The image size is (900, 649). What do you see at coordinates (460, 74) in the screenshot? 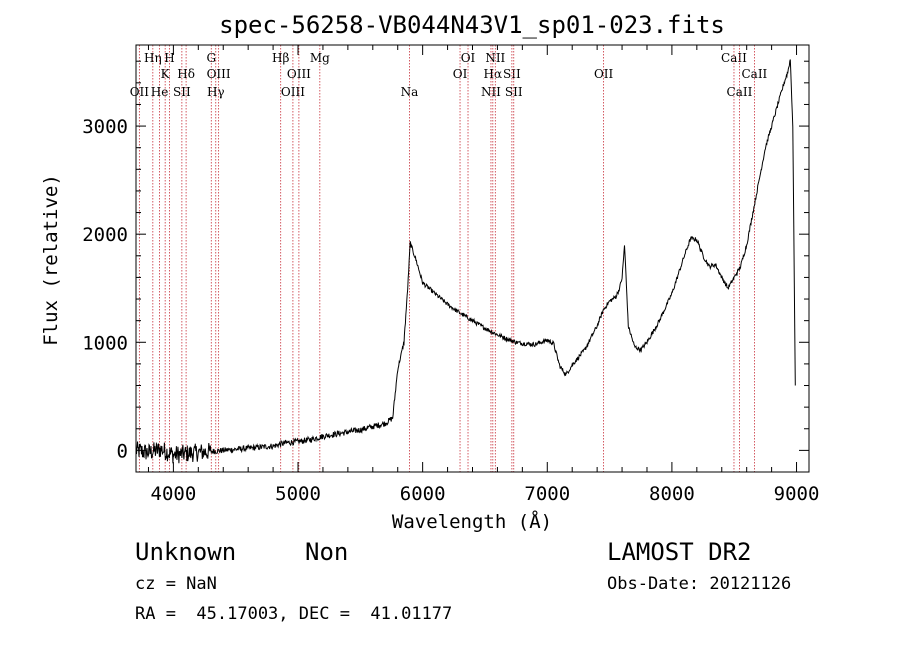
I see `spectral-line-label-15-0: OI` at bounding box center [460, 74].